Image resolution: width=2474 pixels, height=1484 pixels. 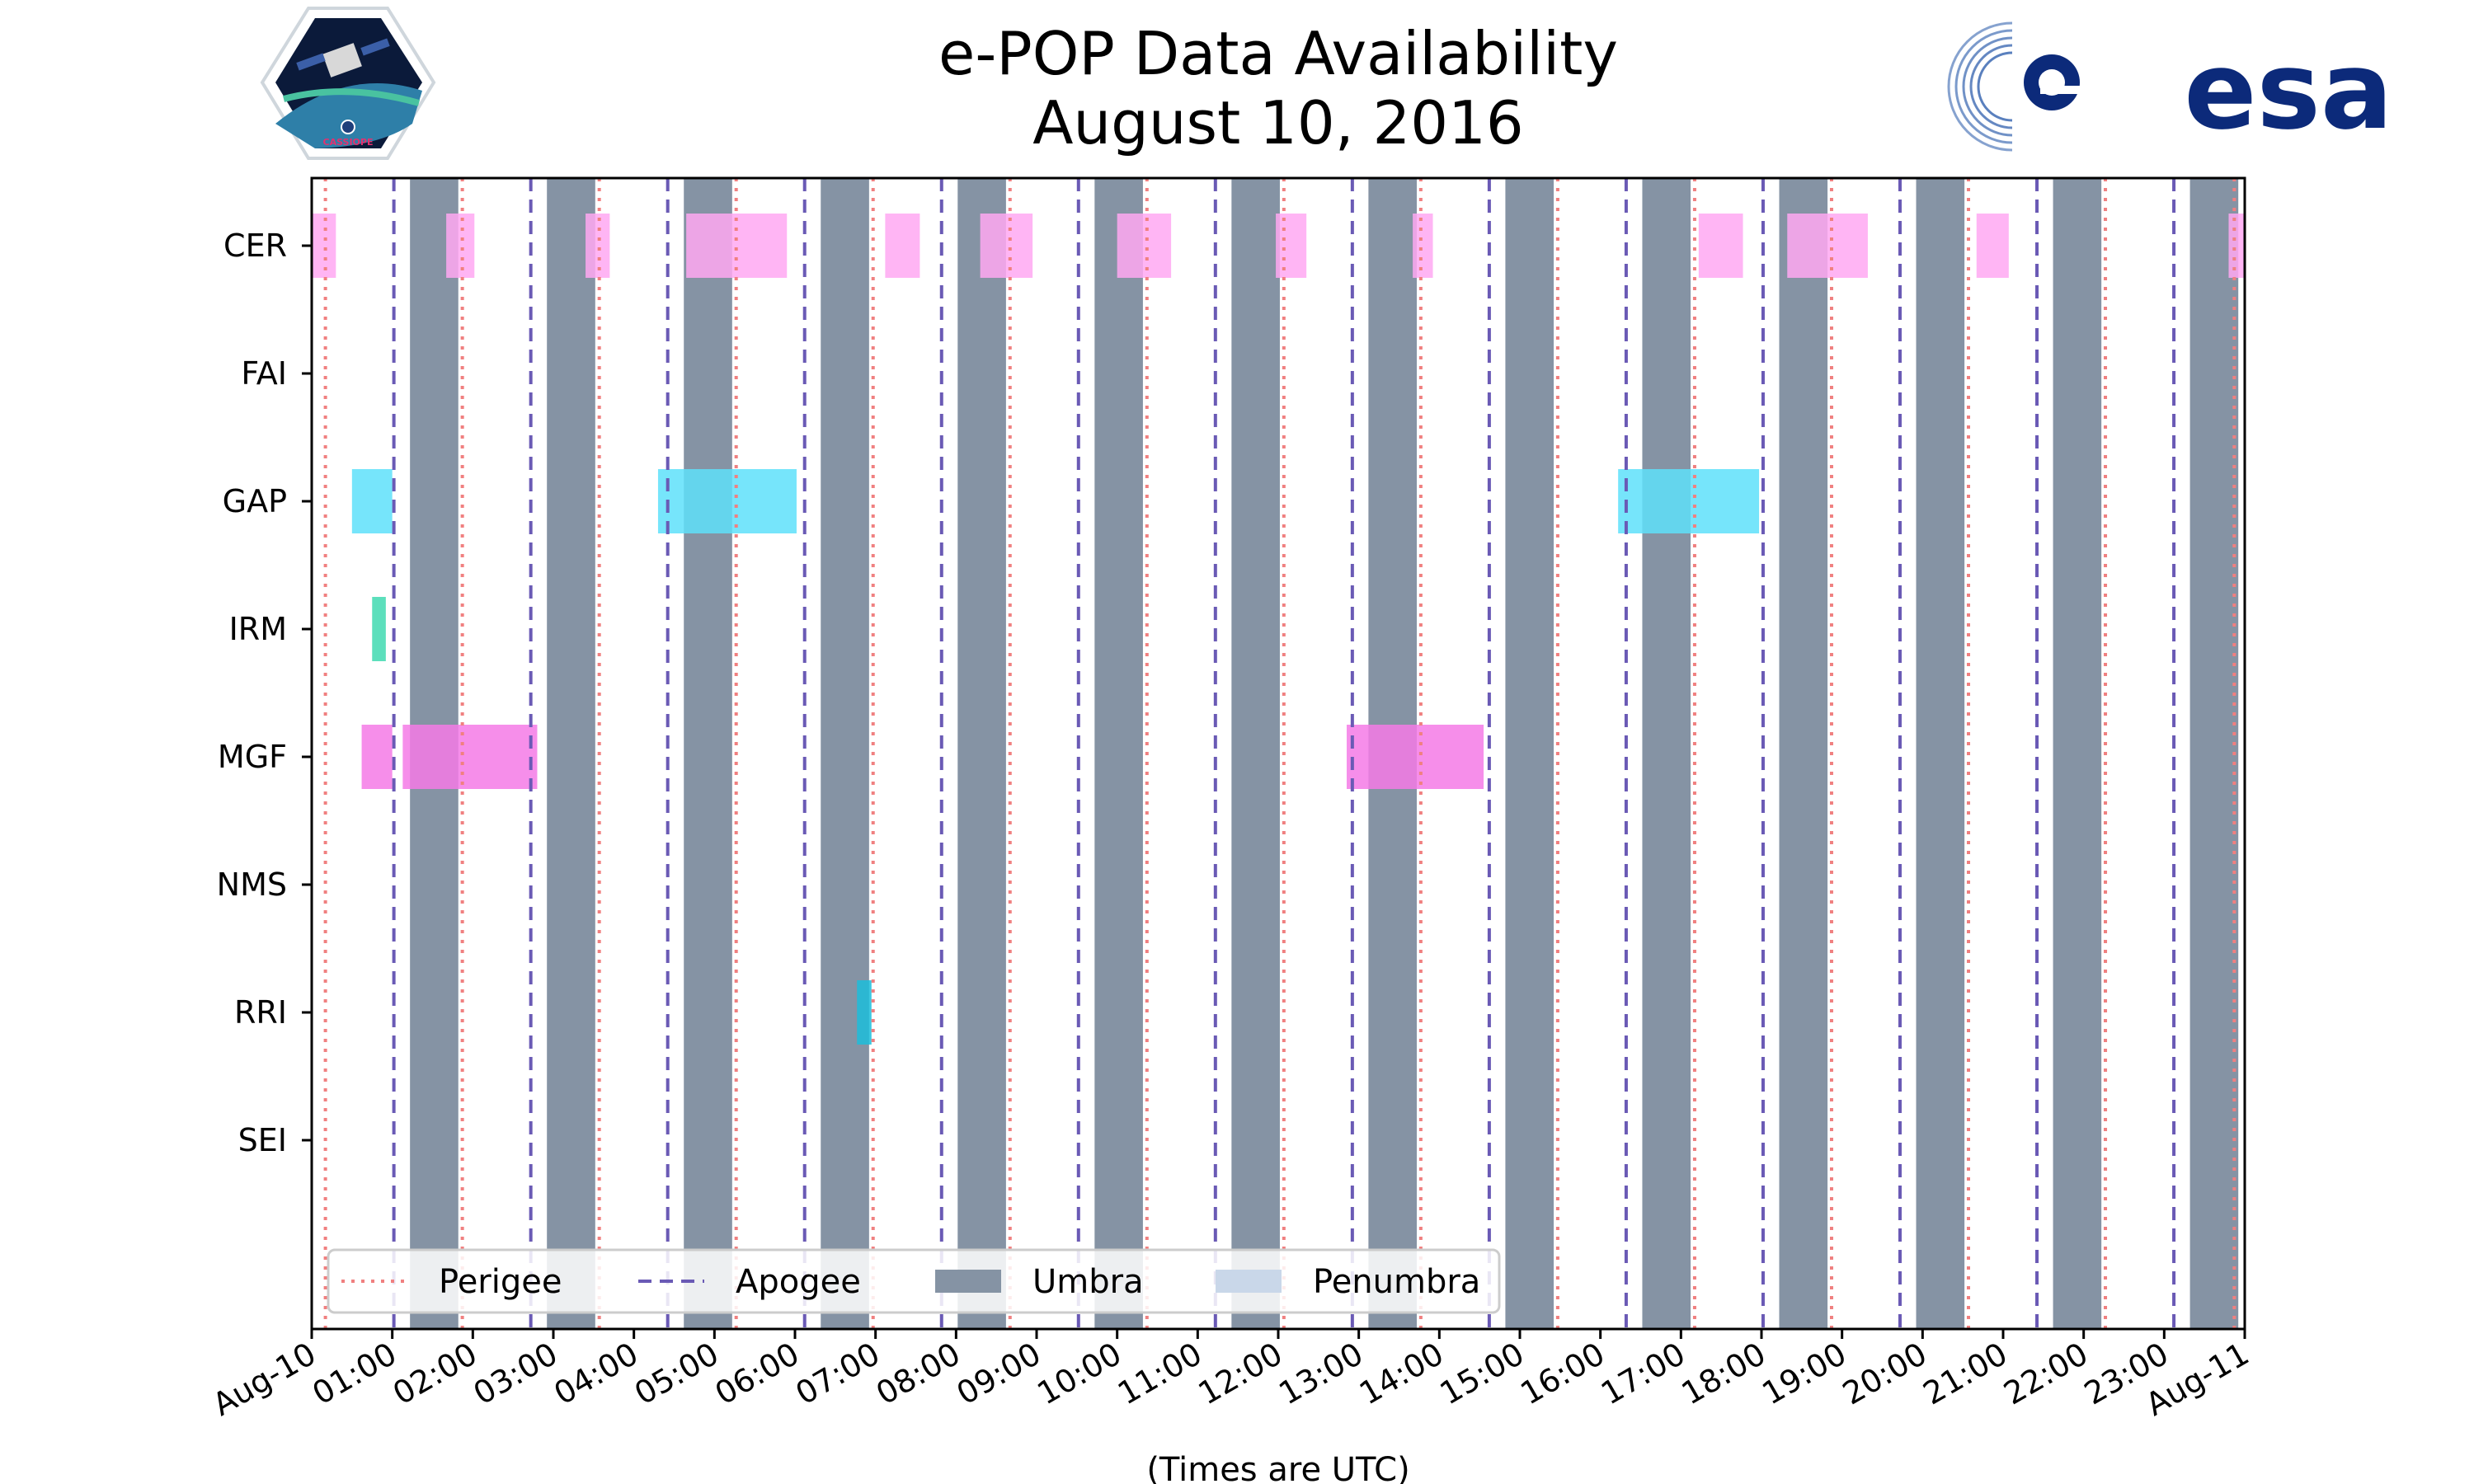 I want to click on legend-label-penumbra: Penumbra, so click(x=1396, y=1282).